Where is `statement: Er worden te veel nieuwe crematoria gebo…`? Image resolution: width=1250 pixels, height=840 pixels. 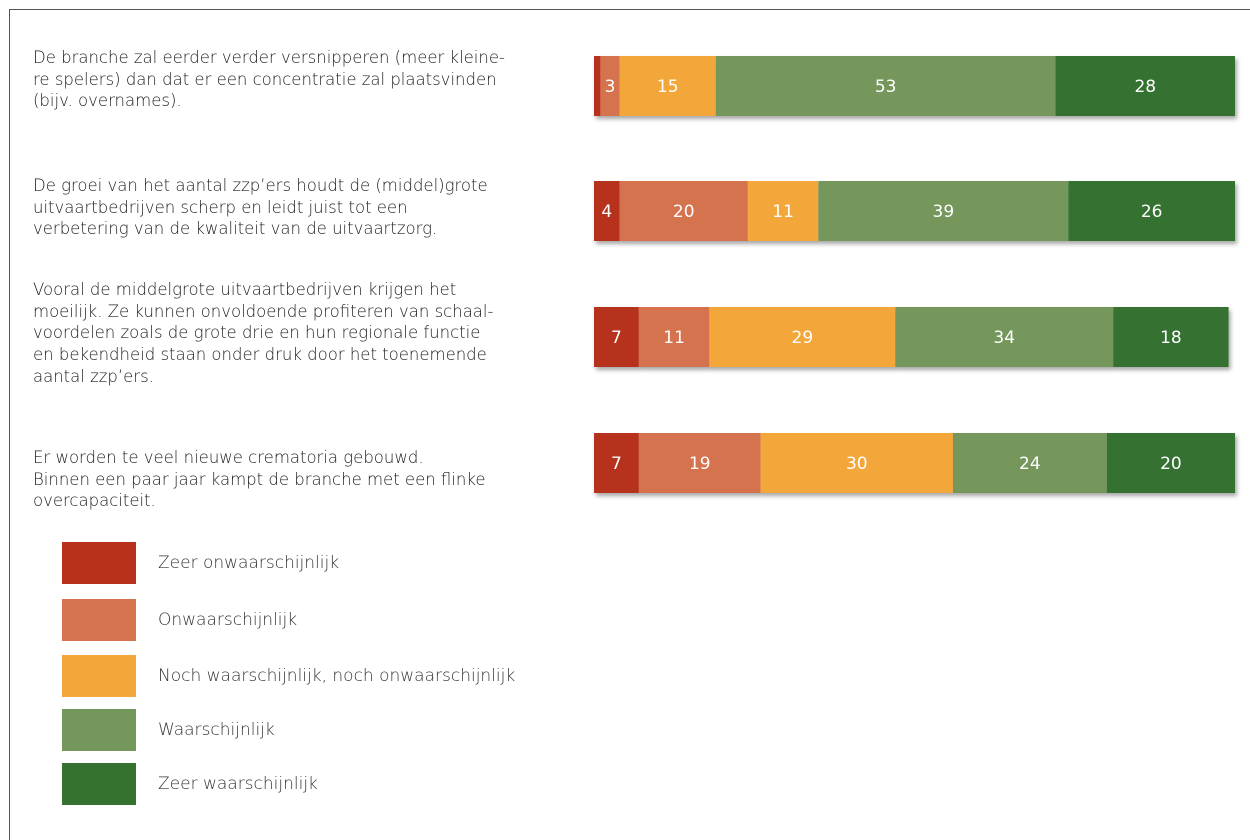
statement: Er worden te veel nieuwe crematoria gebo… is located at coordinates (259, 479).